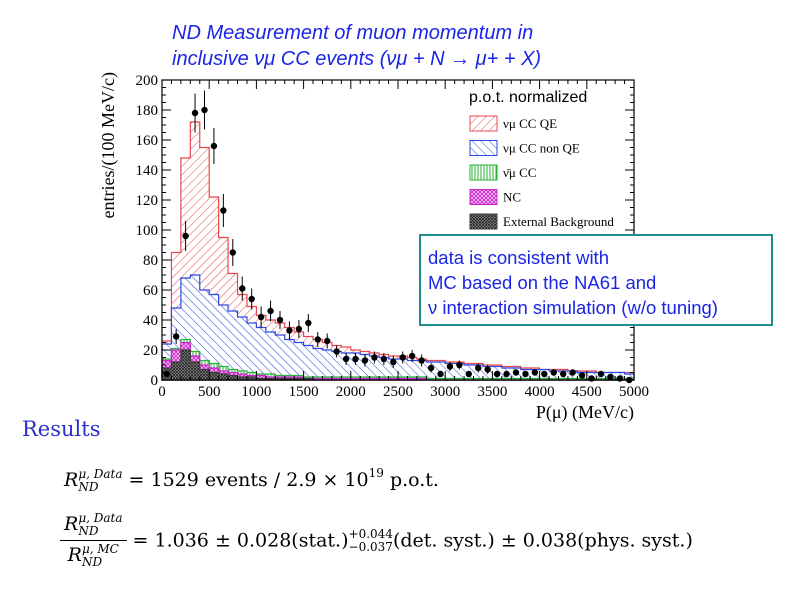  I want to click on y-tick-label: 80, so click(150, 261).